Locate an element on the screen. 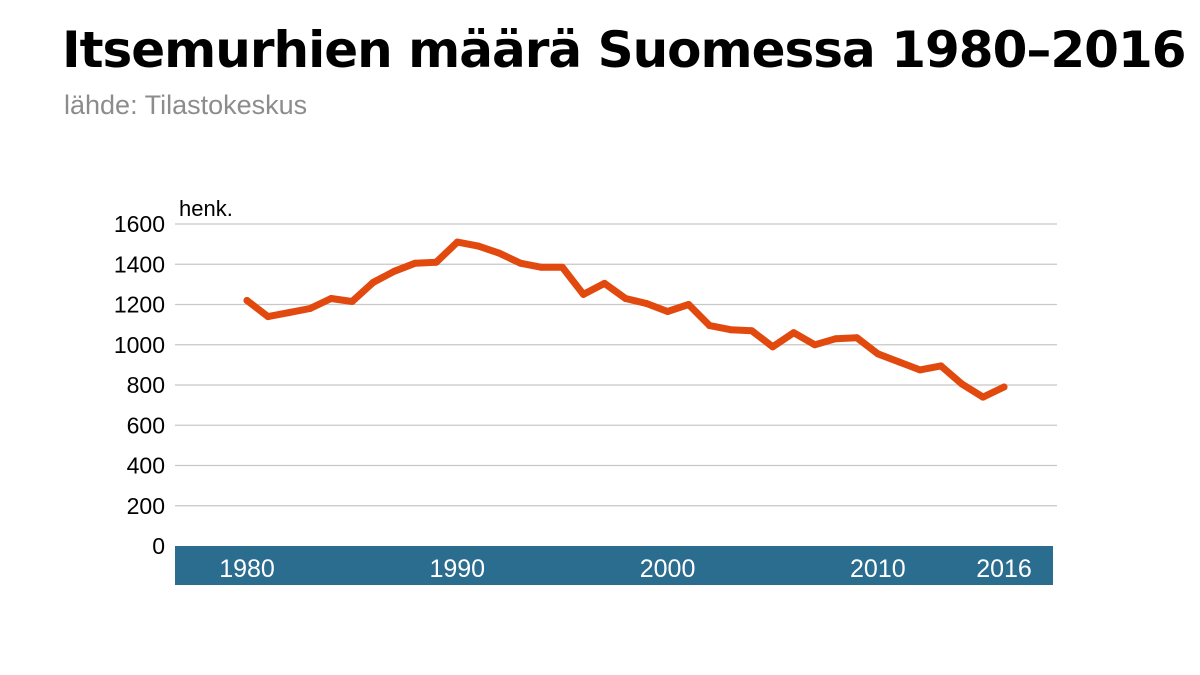  data-point-2006 is located at coordinates (794, 333).